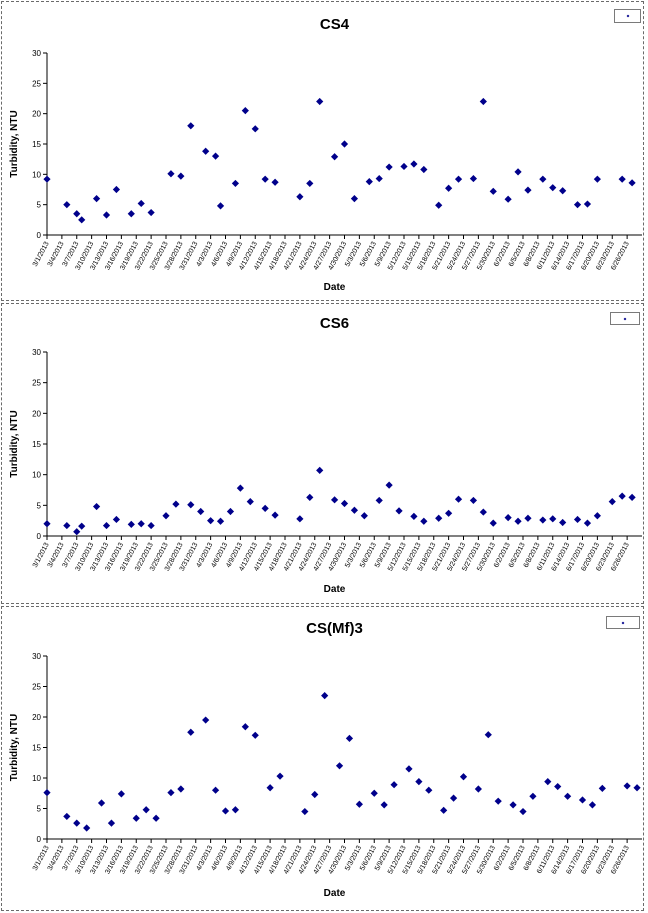 The image size is (648, 913). I want to click on chart-title: CS4, so click(335, 24).